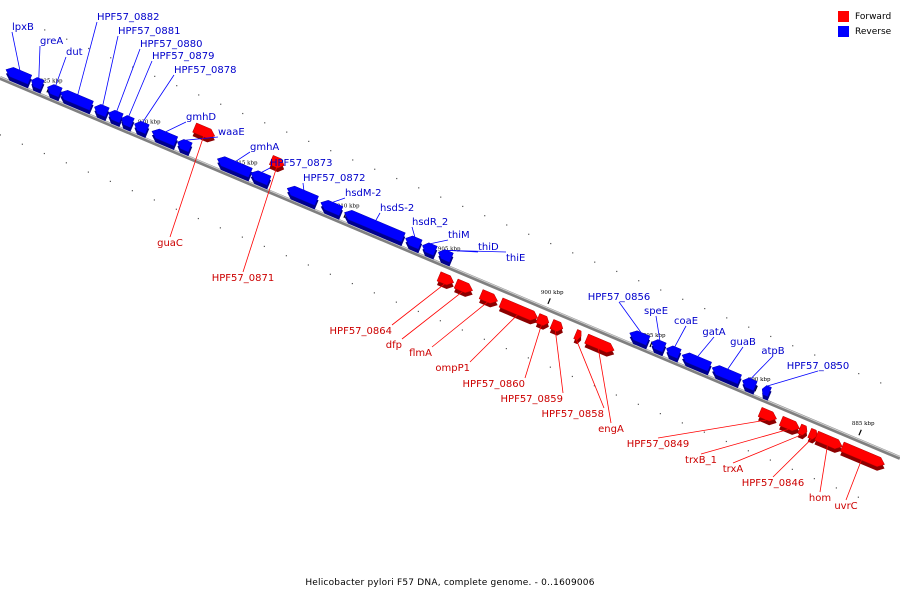 The width and height of the screenshot is (900, 600). I want to click on gene-waae, so click(185, 148).